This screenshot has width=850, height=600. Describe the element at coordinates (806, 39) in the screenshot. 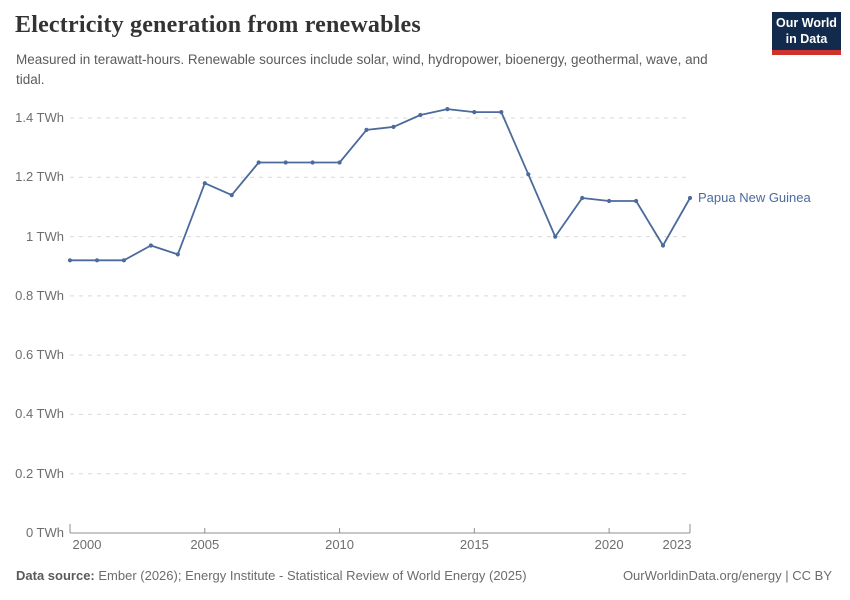

I see `owid-logo-line2: in Data` at that location.